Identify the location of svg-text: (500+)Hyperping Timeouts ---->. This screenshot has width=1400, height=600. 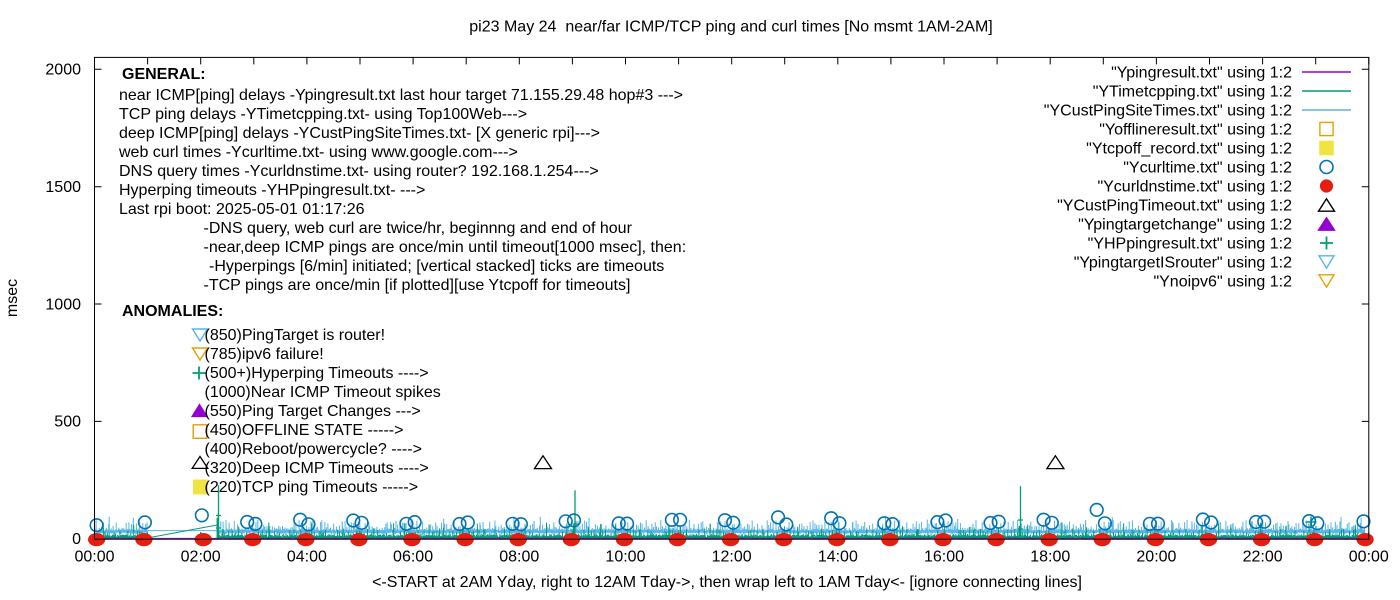
(317, 373).